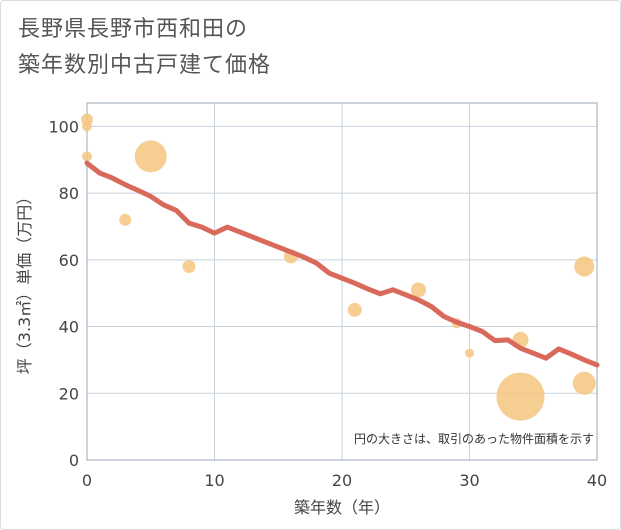  What do you see at coordinates (63, 126) in the screenshot?
I see `y-tick-label: 100` at bounding box center [63, 126].